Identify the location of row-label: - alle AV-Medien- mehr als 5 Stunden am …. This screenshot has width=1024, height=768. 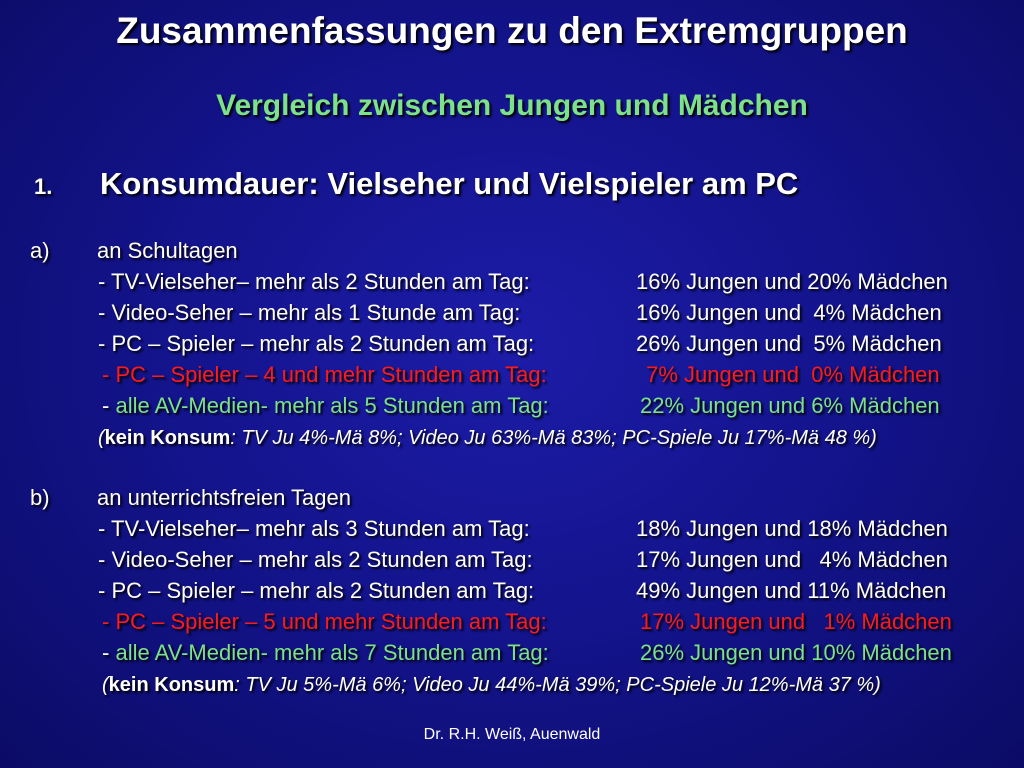
(325, 405).